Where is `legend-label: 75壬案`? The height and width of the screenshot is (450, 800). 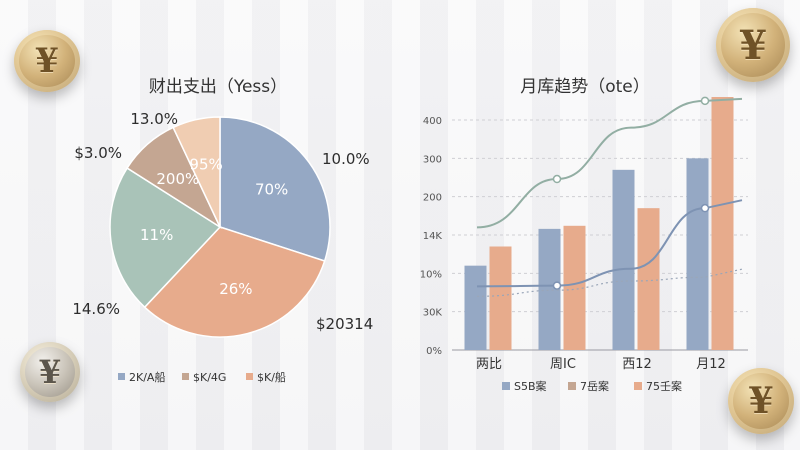 legend-label: 75壬案 is located at coordinates (664, 386).